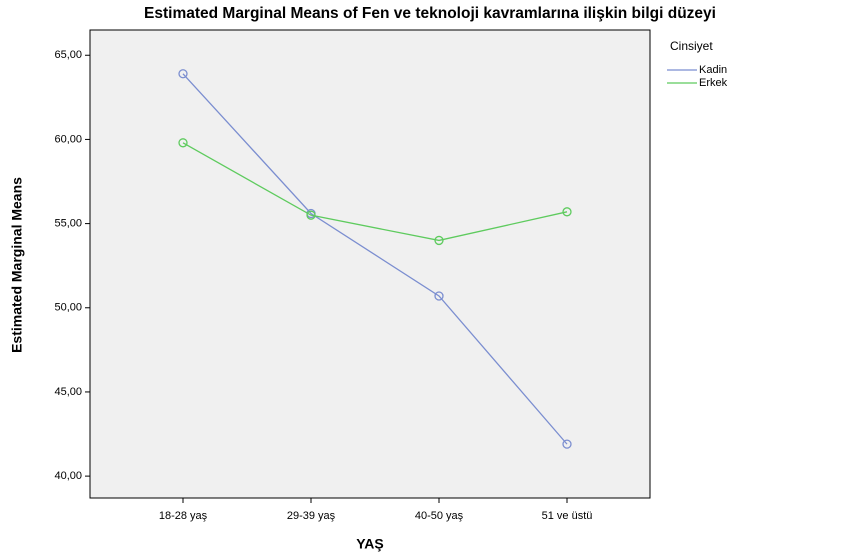 This screenshot has height=559, width=857. What do you see at coordinates (17, 265) in the screenshot?
I see `y-axis-label: Estimated Marginal Means` at bounding box center [17, 265].